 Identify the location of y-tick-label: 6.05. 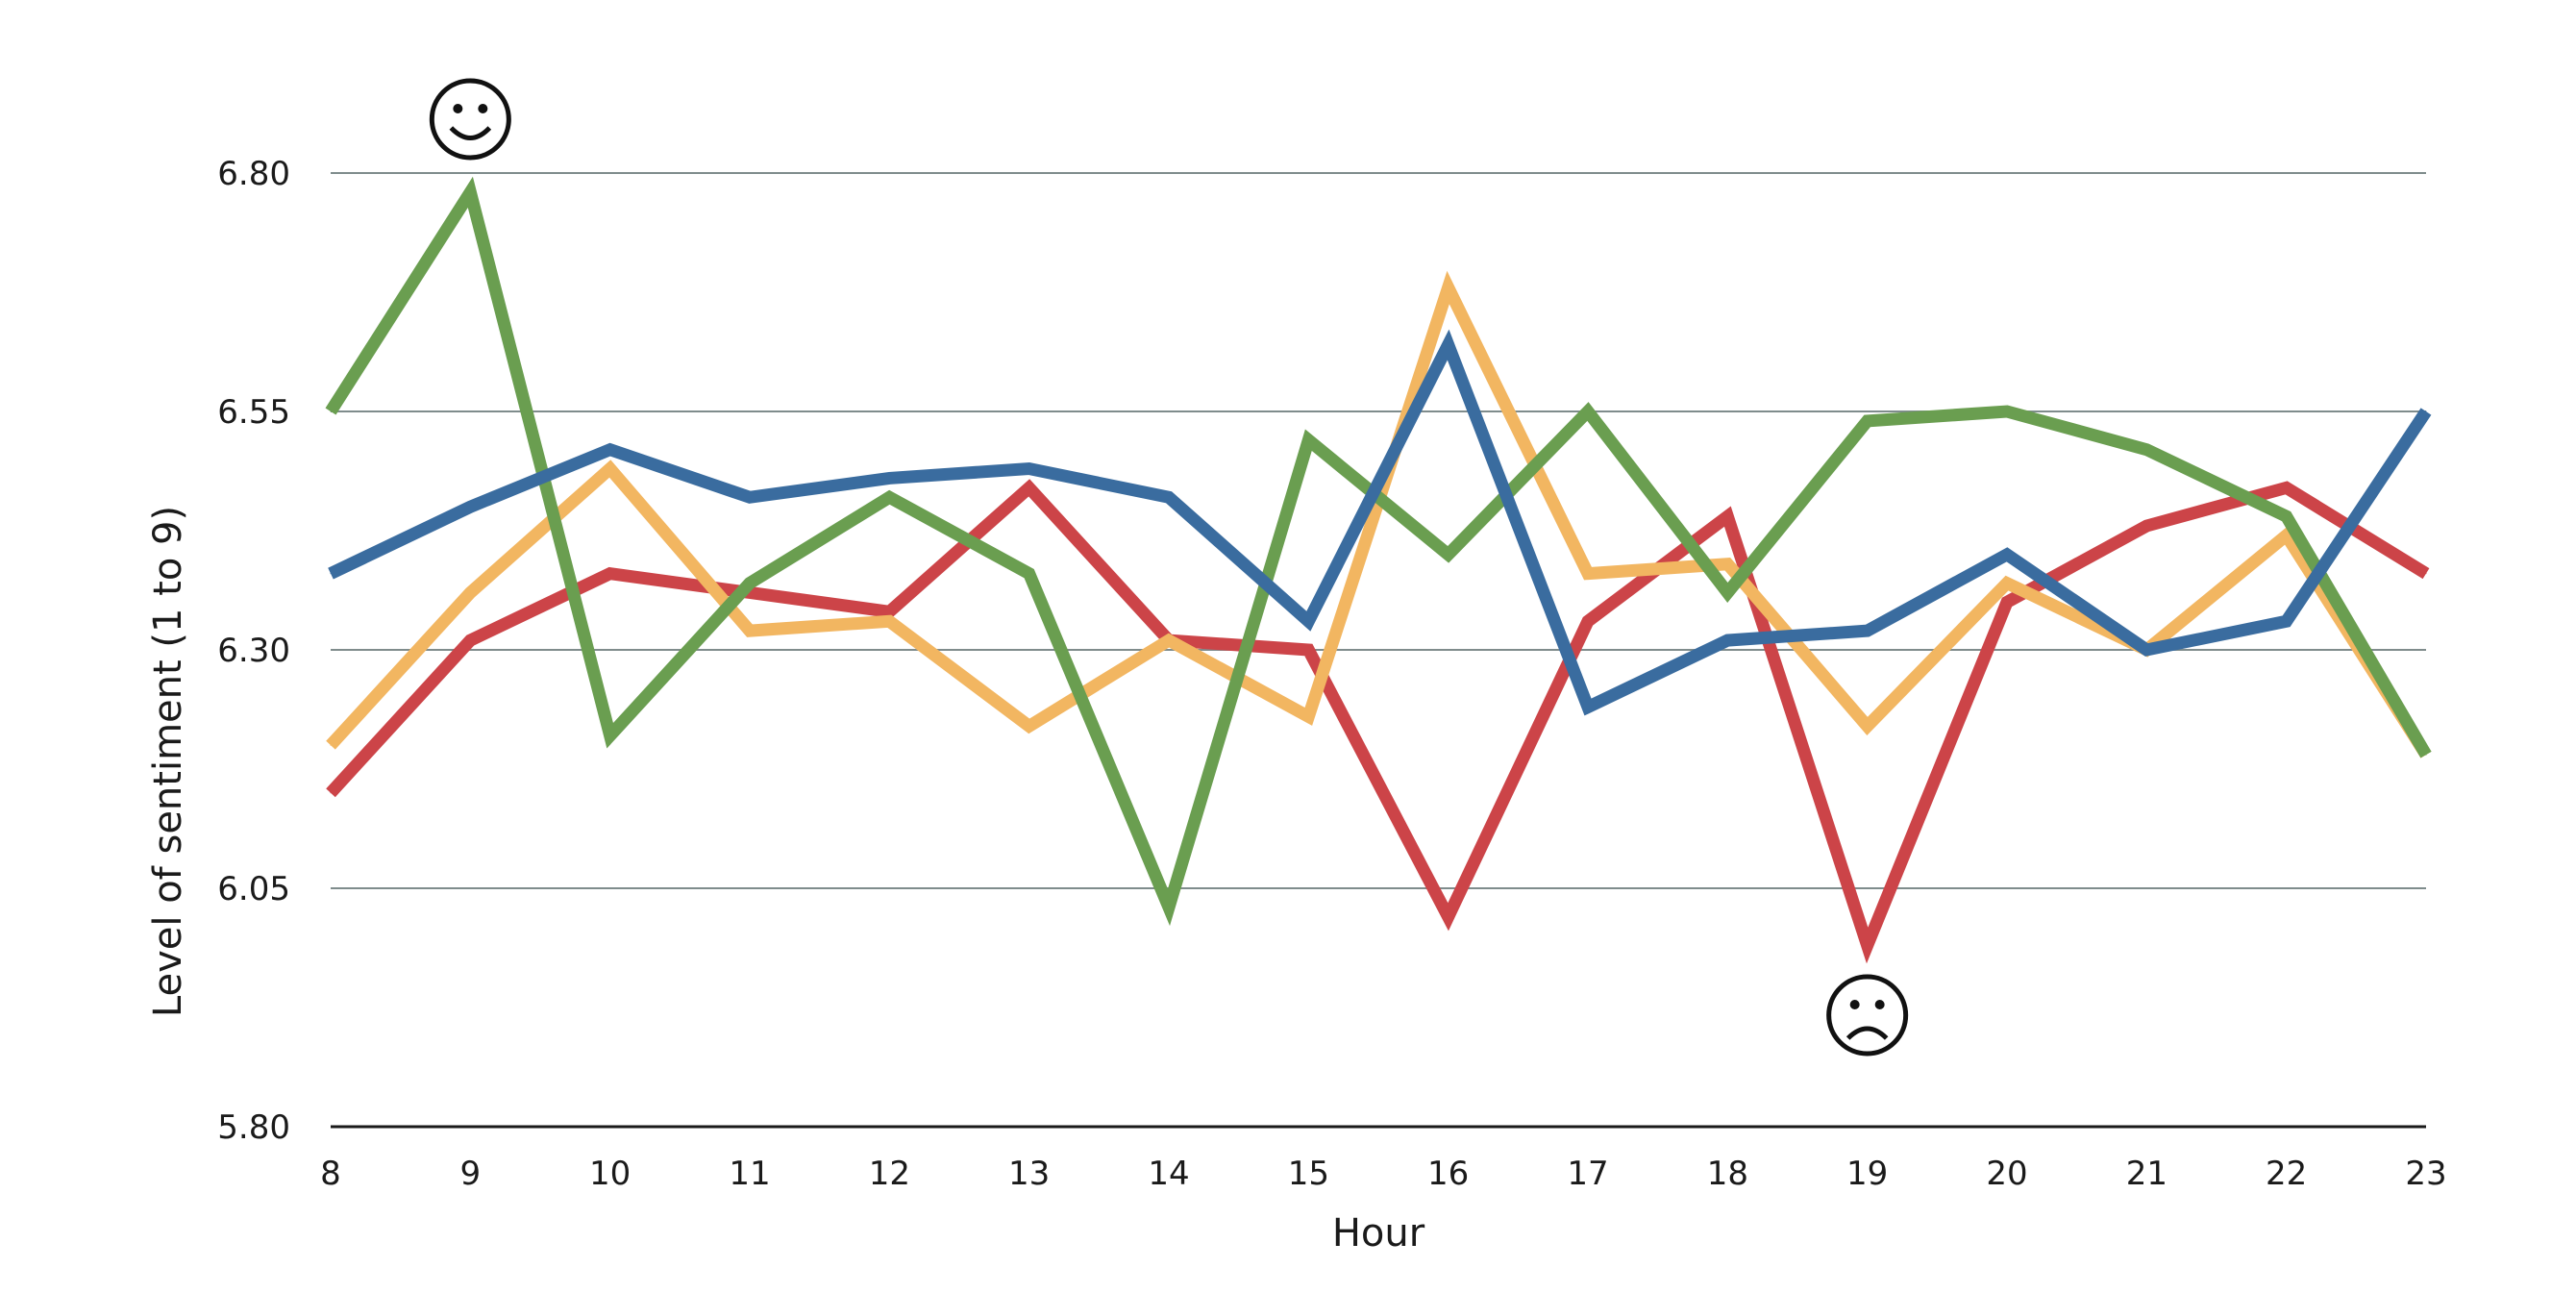
(253, 889).